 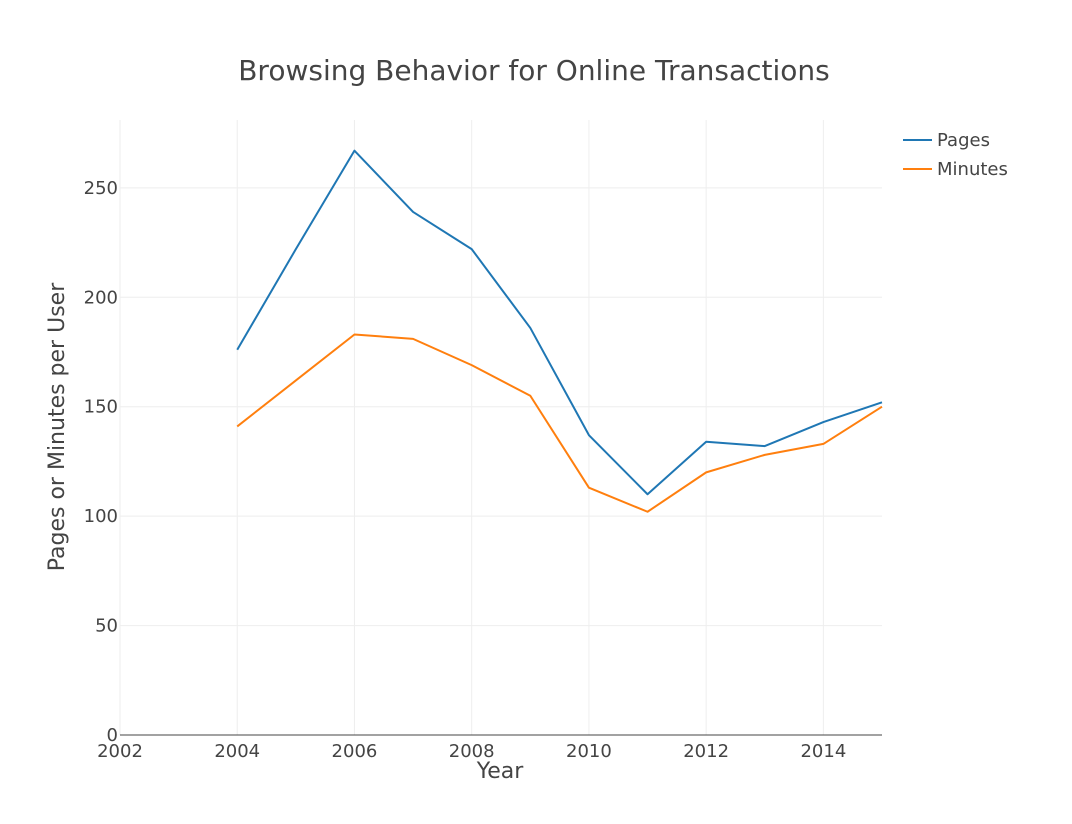 I want to click on legend-item-minutes: Minutes, so click(x=955, y=169).